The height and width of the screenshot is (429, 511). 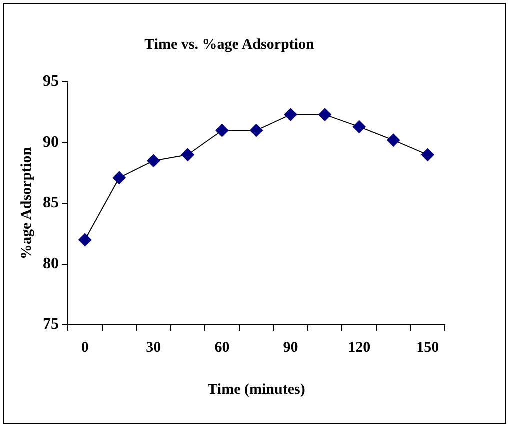 What do you see at coordinates (85, 348) in the screenshot?
I see `x-tick-label: 0` at bounding box center [85, 348].